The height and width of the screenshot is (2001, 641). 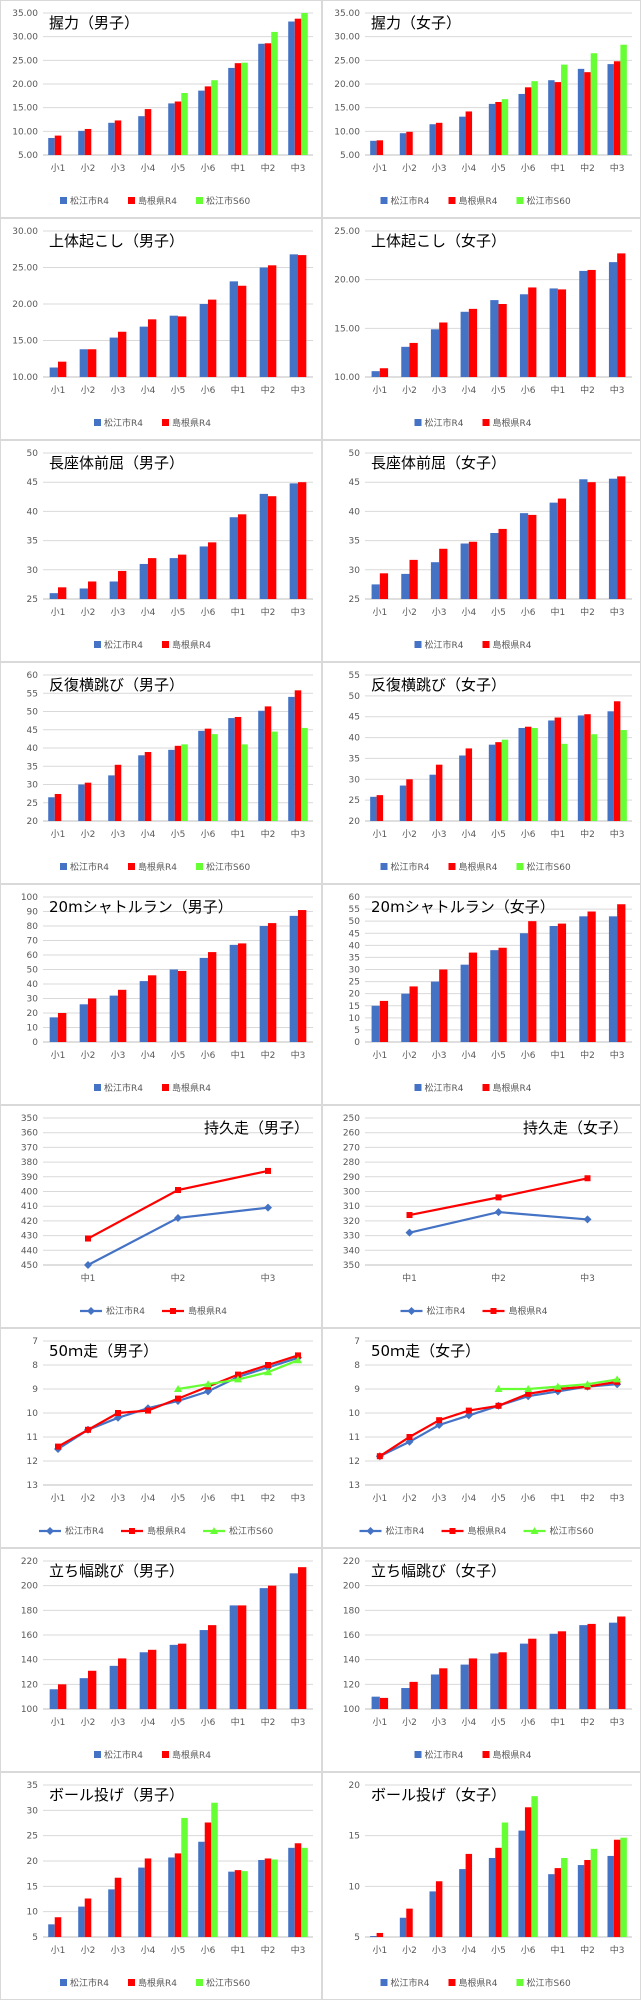 What do you see at coordinates (238, 1722) in the screenshot?
I see `x-tick-label: 中1` at bounding box center [238, 1722].